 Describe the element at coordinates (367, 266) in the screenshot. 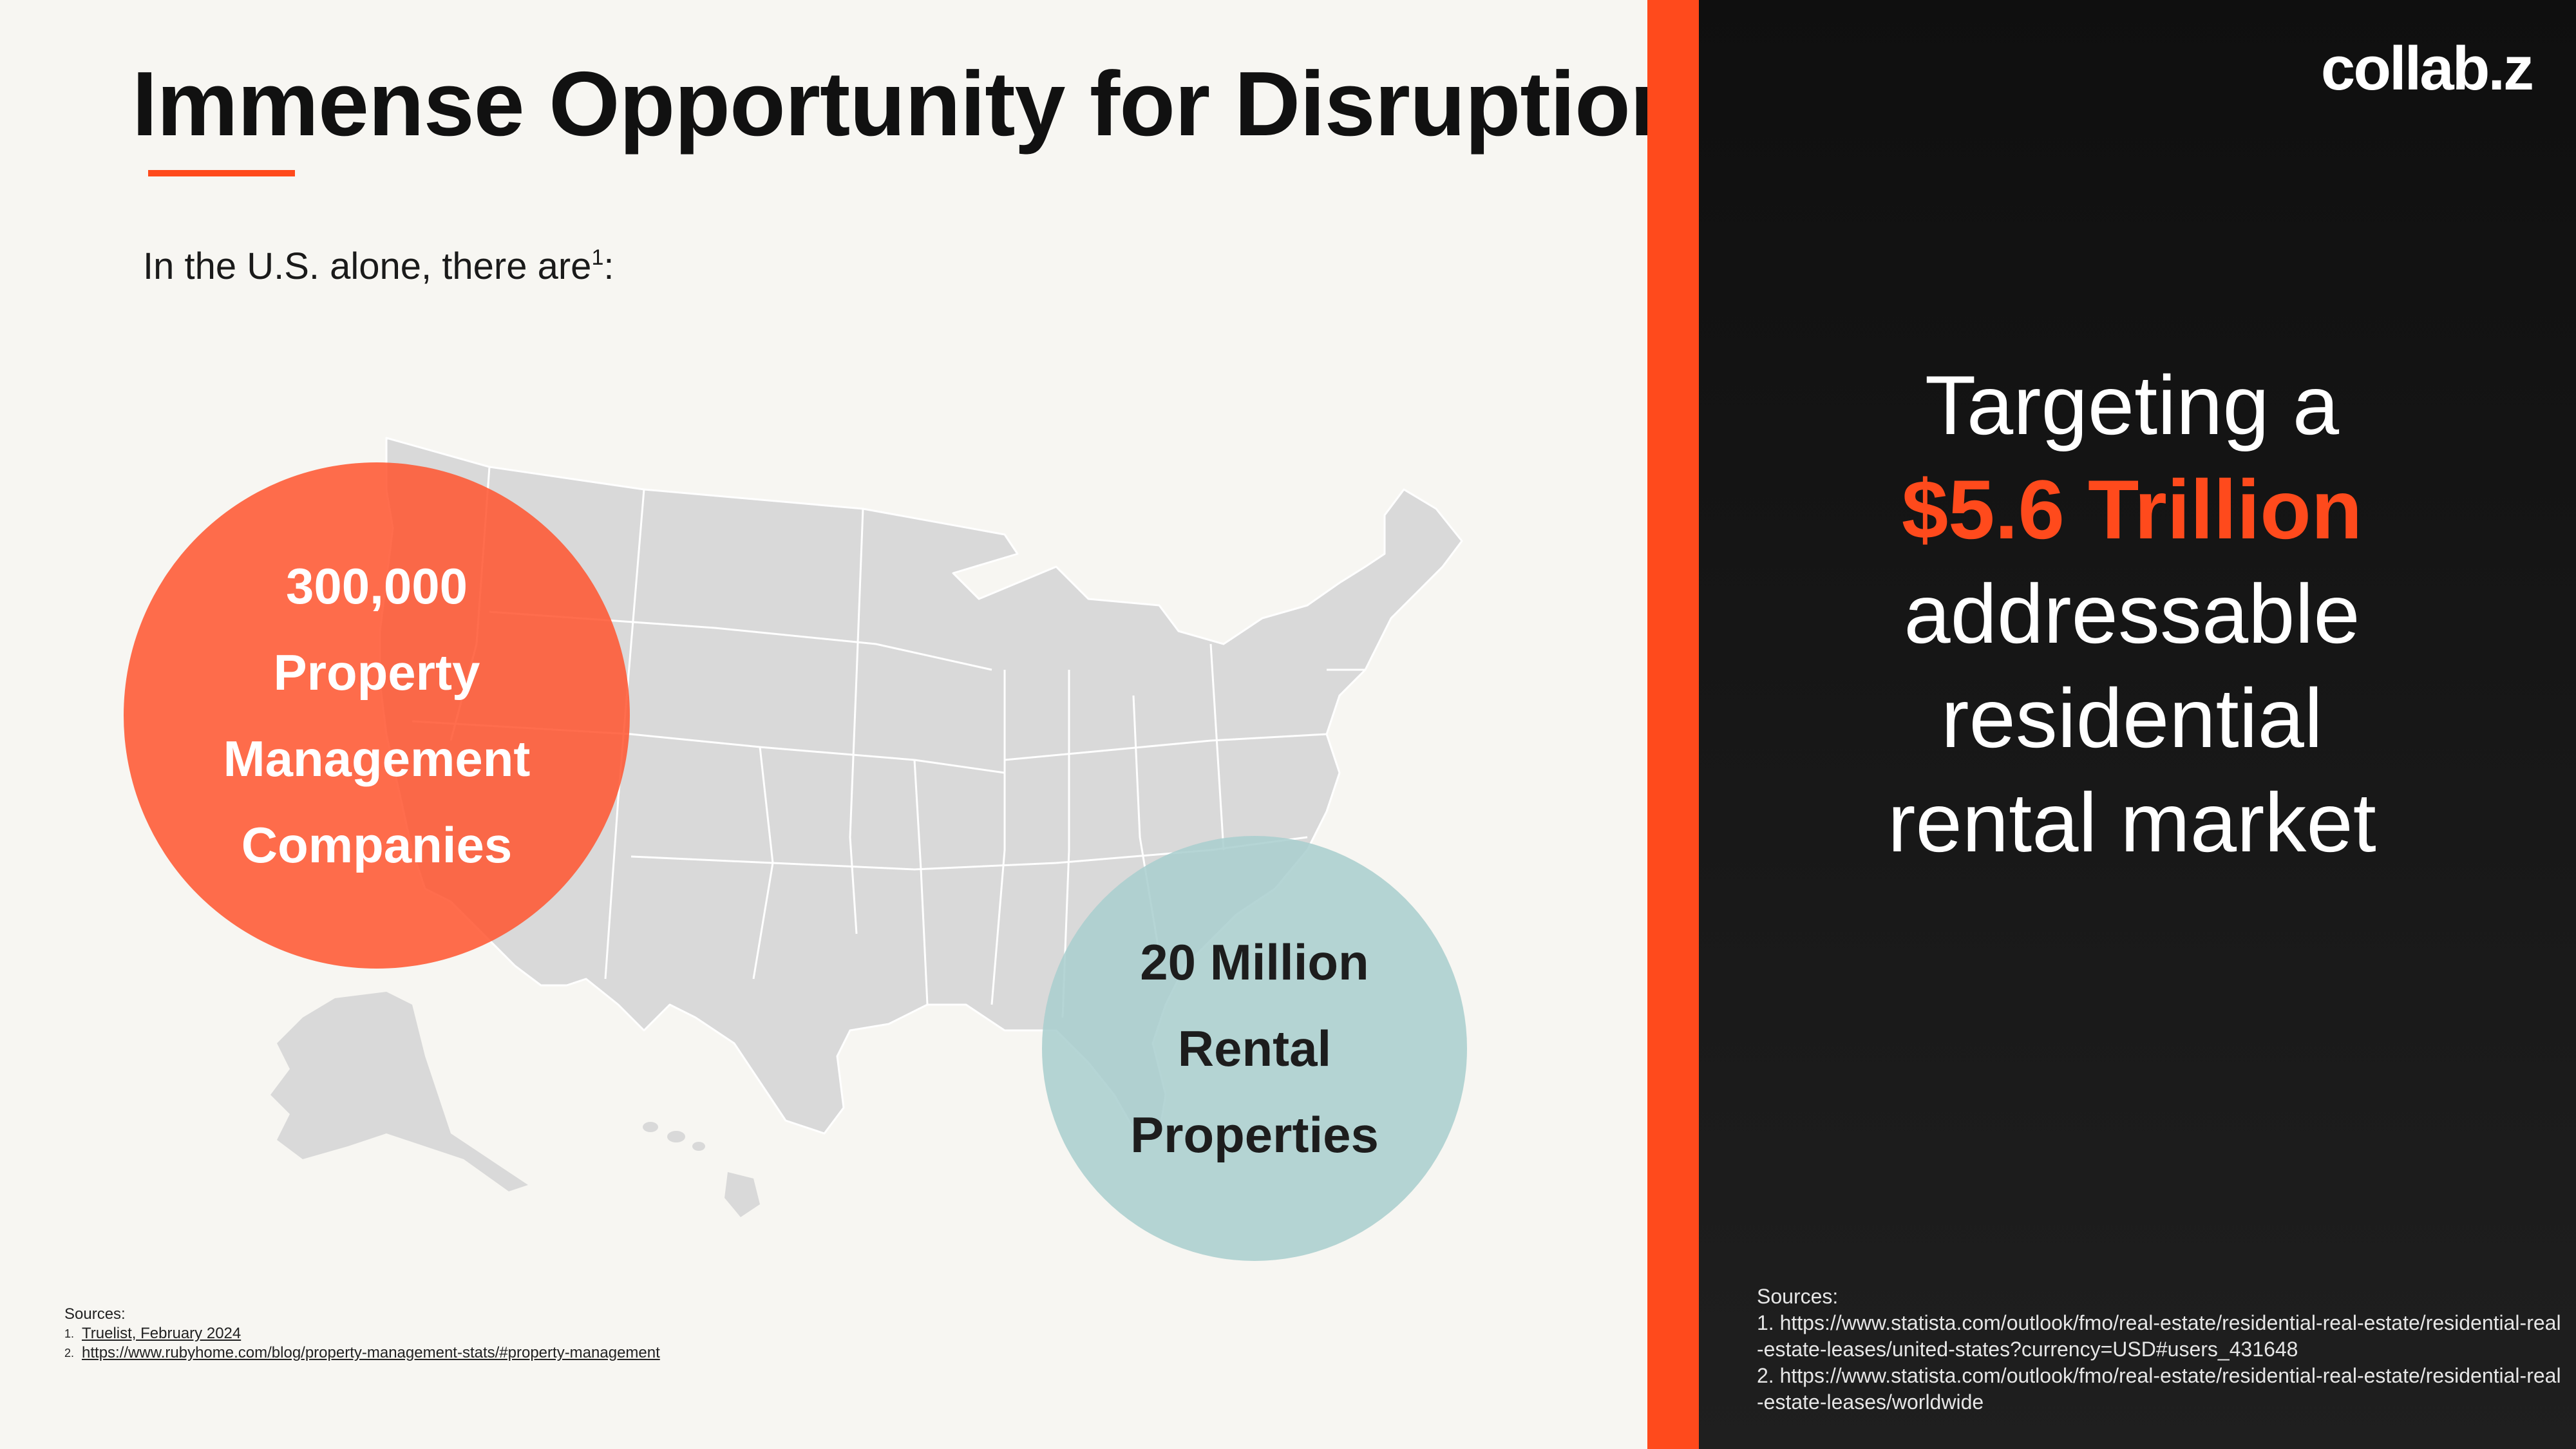

I see `intro-label: In the U.S. alone, there are` at that location.